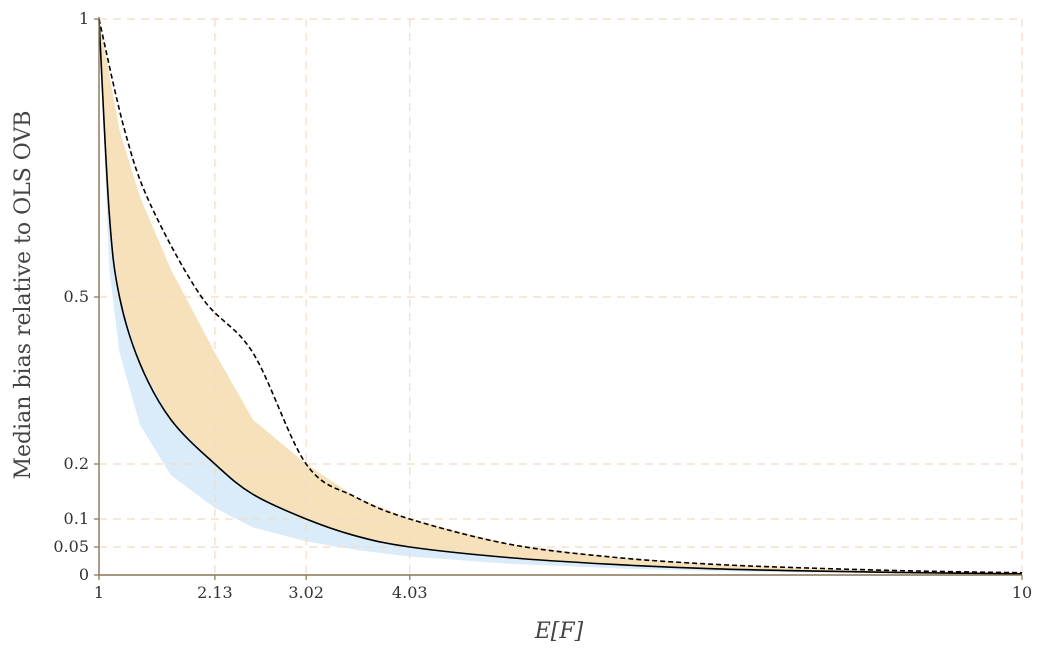 This screenshot has width=1038, height=650. I want to click on x-tick-label: 1, so click(99, 592).